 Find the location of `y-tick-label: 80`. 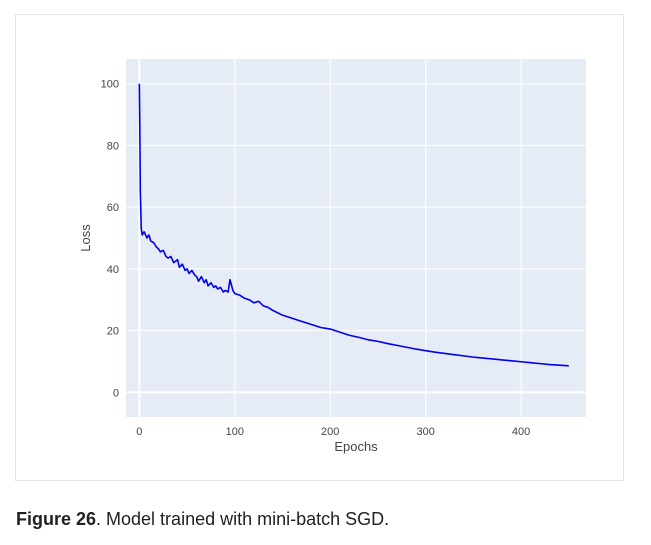

y-tick-label: 80 is located at coordinates (113, 146).